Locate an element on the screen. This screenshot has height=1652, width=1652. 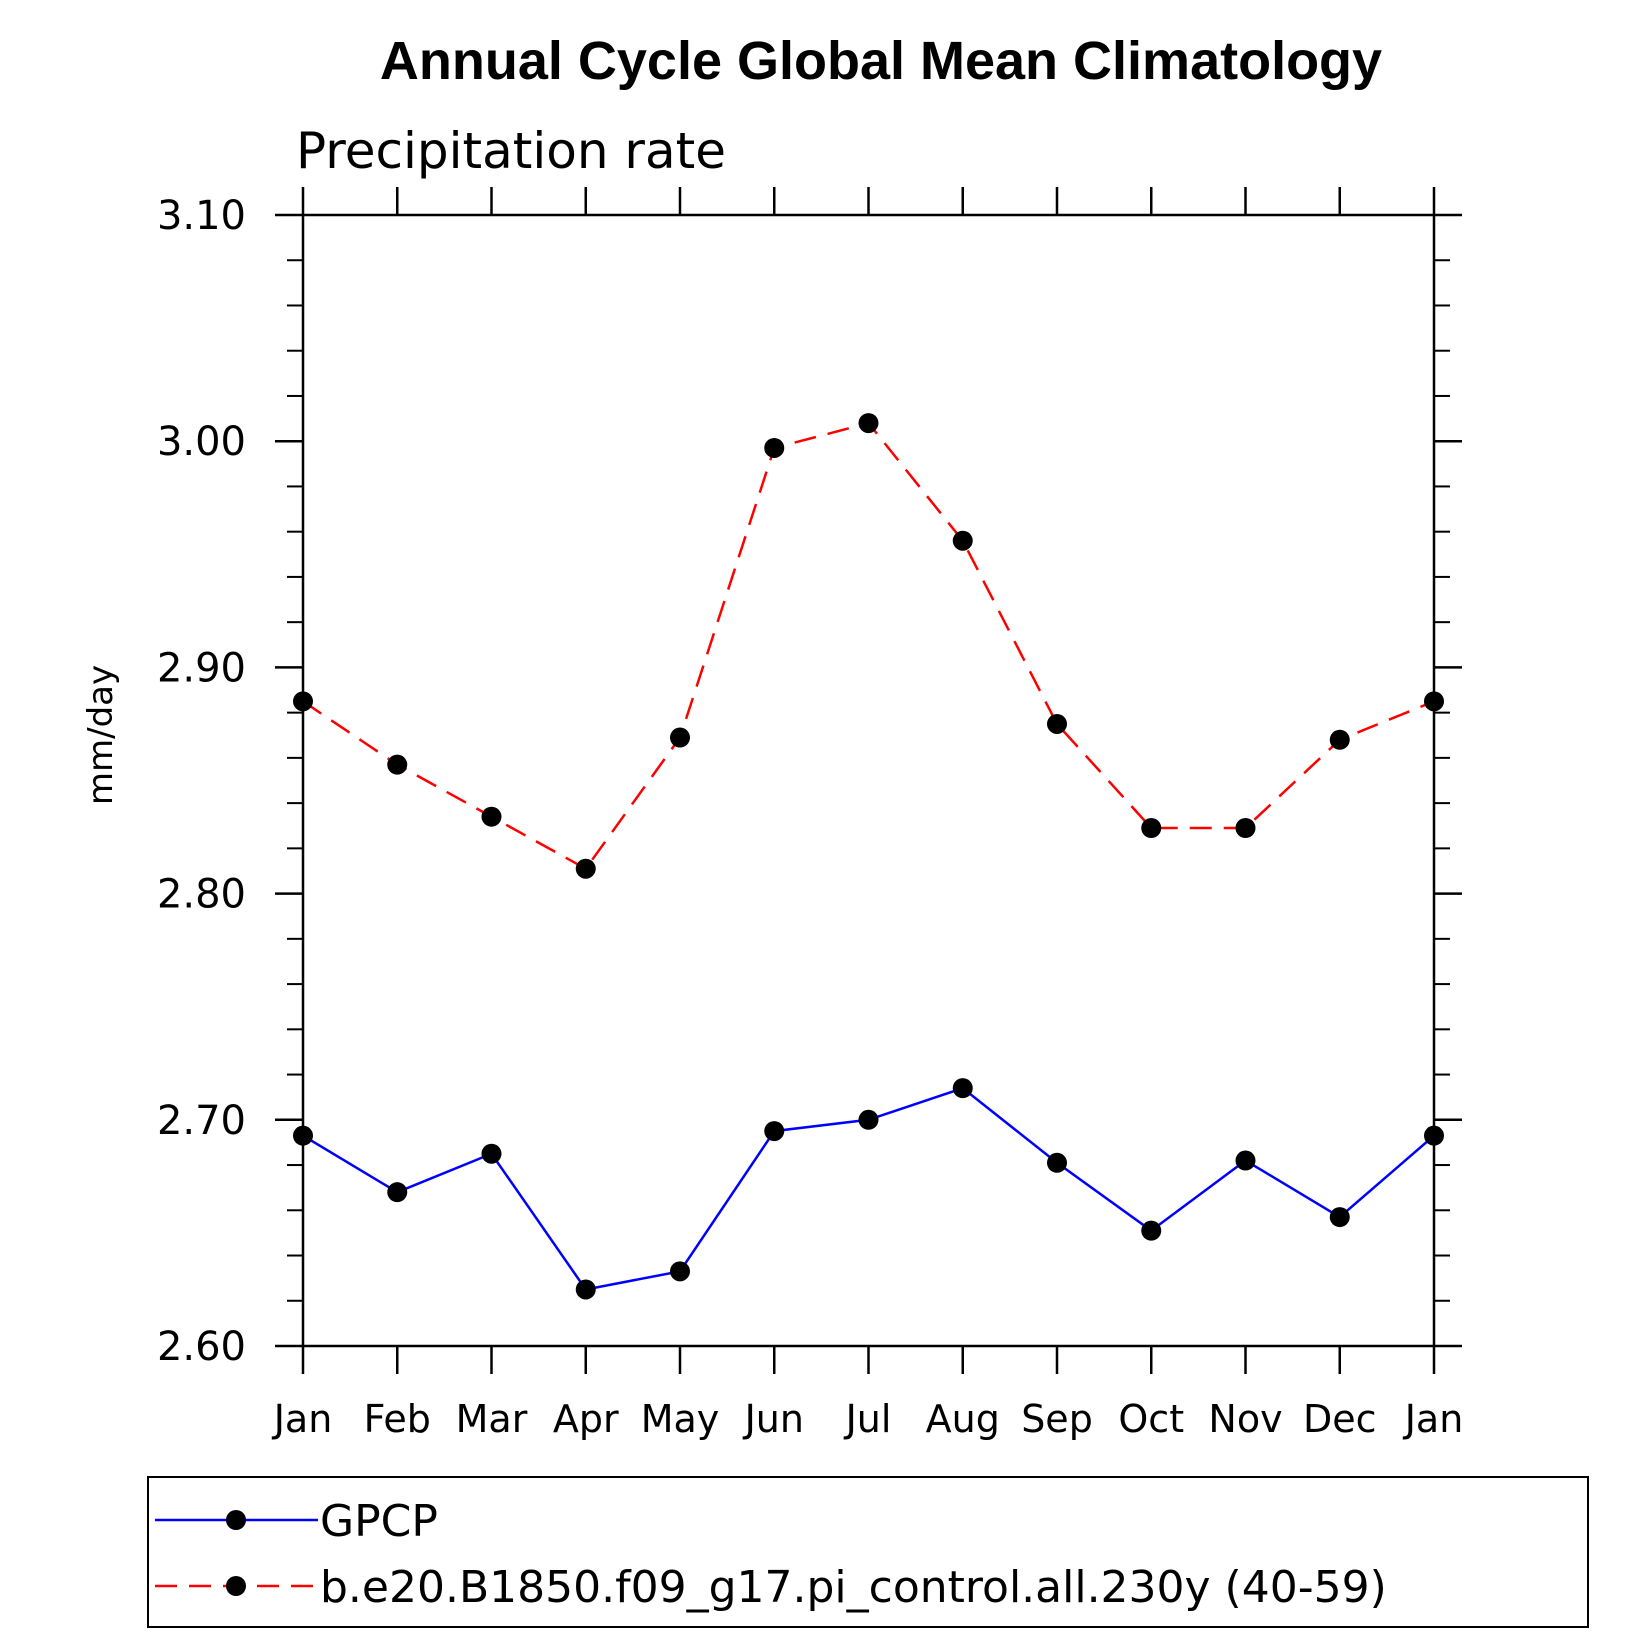
y-tick-label: 2.80 is located at coordinates (201, 895).